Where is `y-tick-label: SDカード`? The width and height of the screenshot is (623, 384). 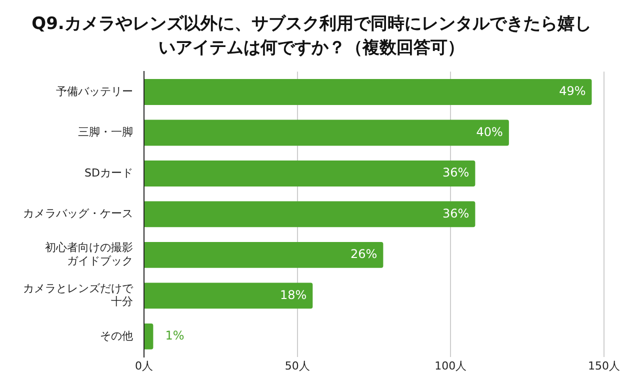
y-tick-label: SDカード is located at coordinates (108, 173).